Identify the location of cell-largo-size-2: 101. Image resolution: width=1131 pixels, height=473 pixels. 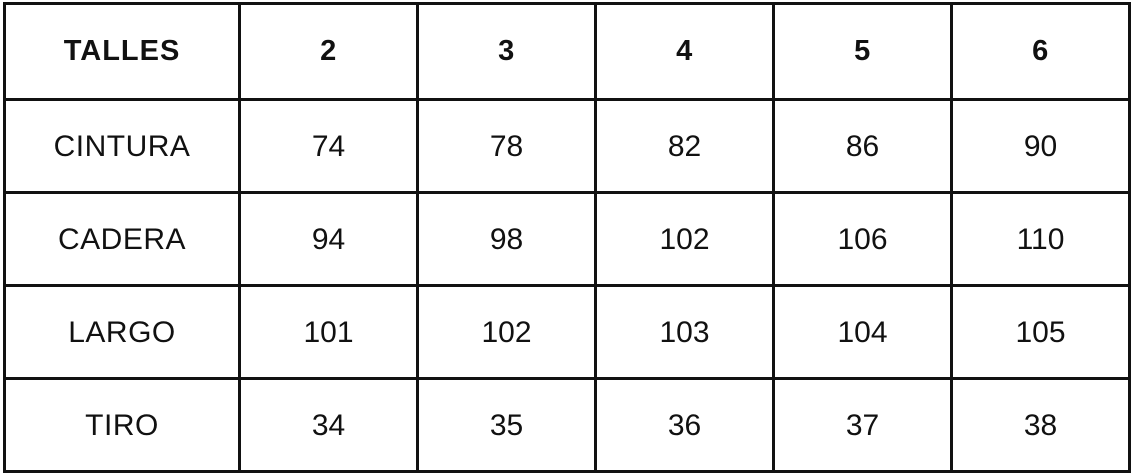
(328, 332).